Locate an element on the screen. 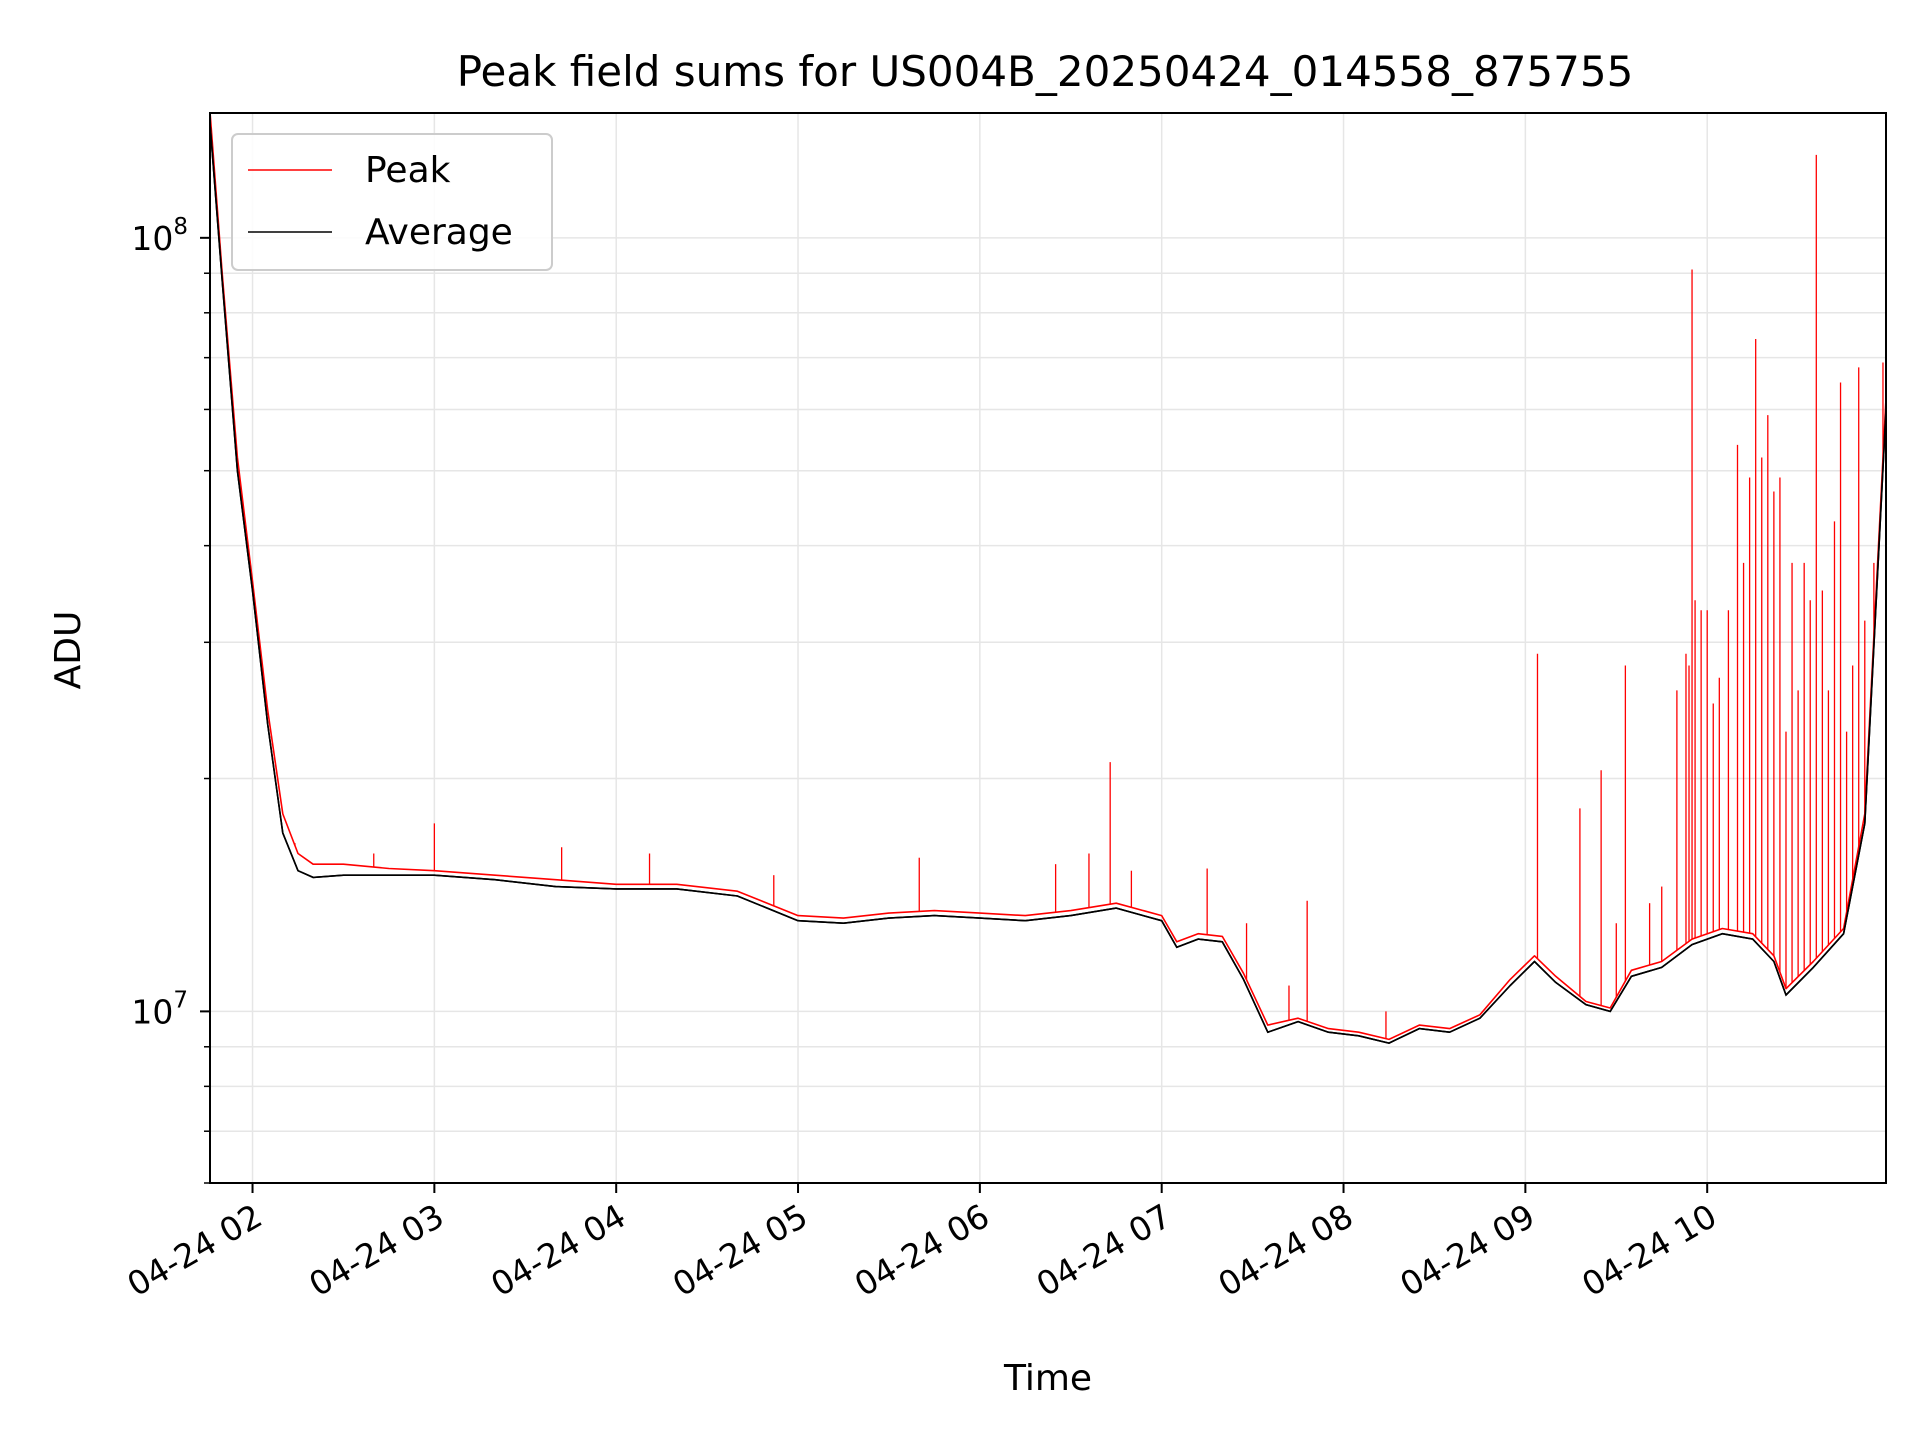 Image resolution: width=1920 pixels, height=1440 pixels. legend-label-average: Average is located at coordinates (439, 232).